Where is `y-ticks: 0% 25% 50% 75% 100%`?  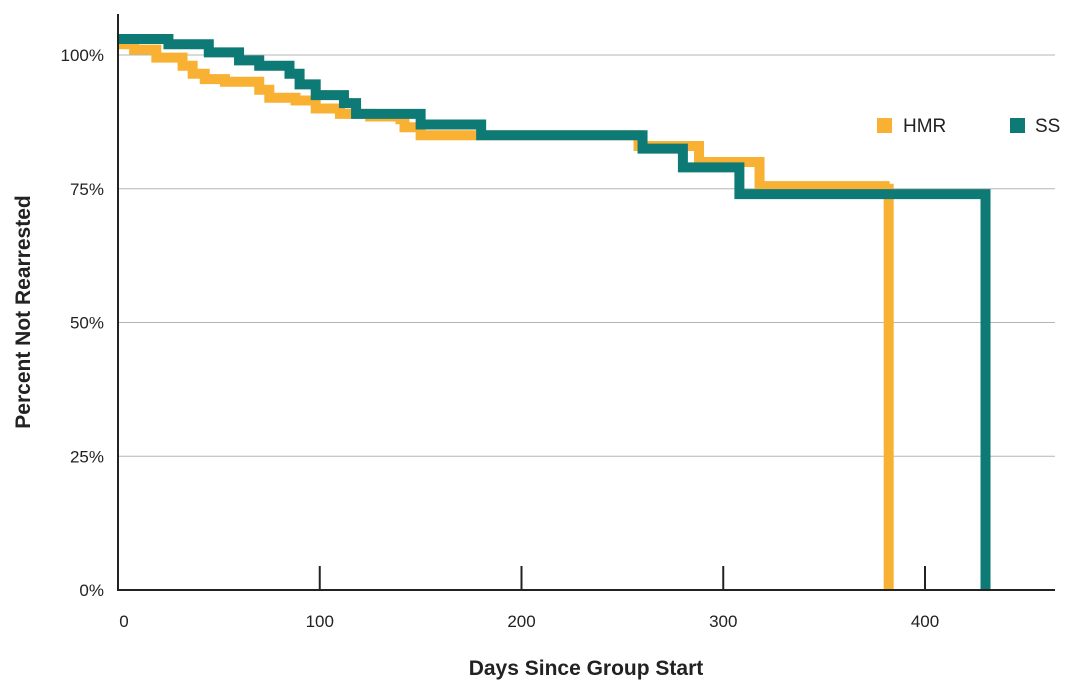
y-ticks: 0% 25% 50% 75% 100% is located at coordinates (82, 323).